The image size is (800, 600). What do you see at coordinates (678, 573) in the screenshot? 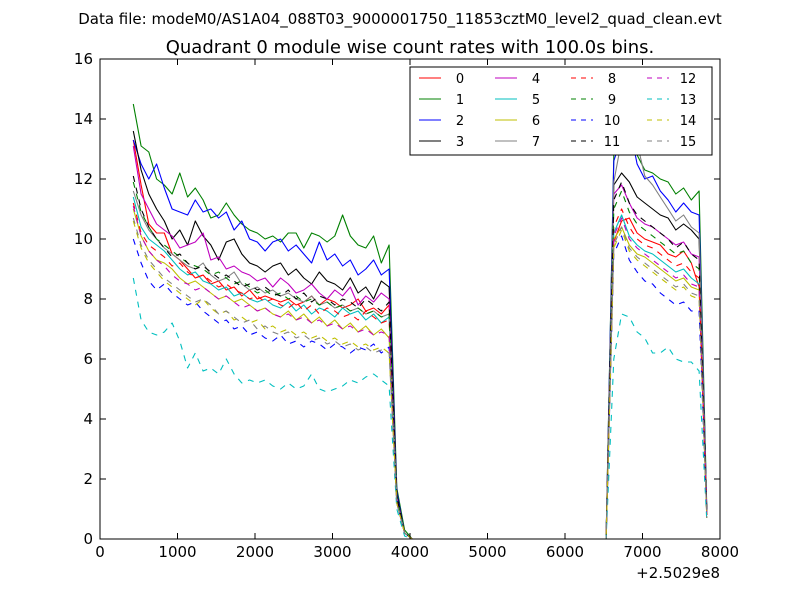
I see `x-offset-label: +2.5029e8` at bounding box center [678, 573].